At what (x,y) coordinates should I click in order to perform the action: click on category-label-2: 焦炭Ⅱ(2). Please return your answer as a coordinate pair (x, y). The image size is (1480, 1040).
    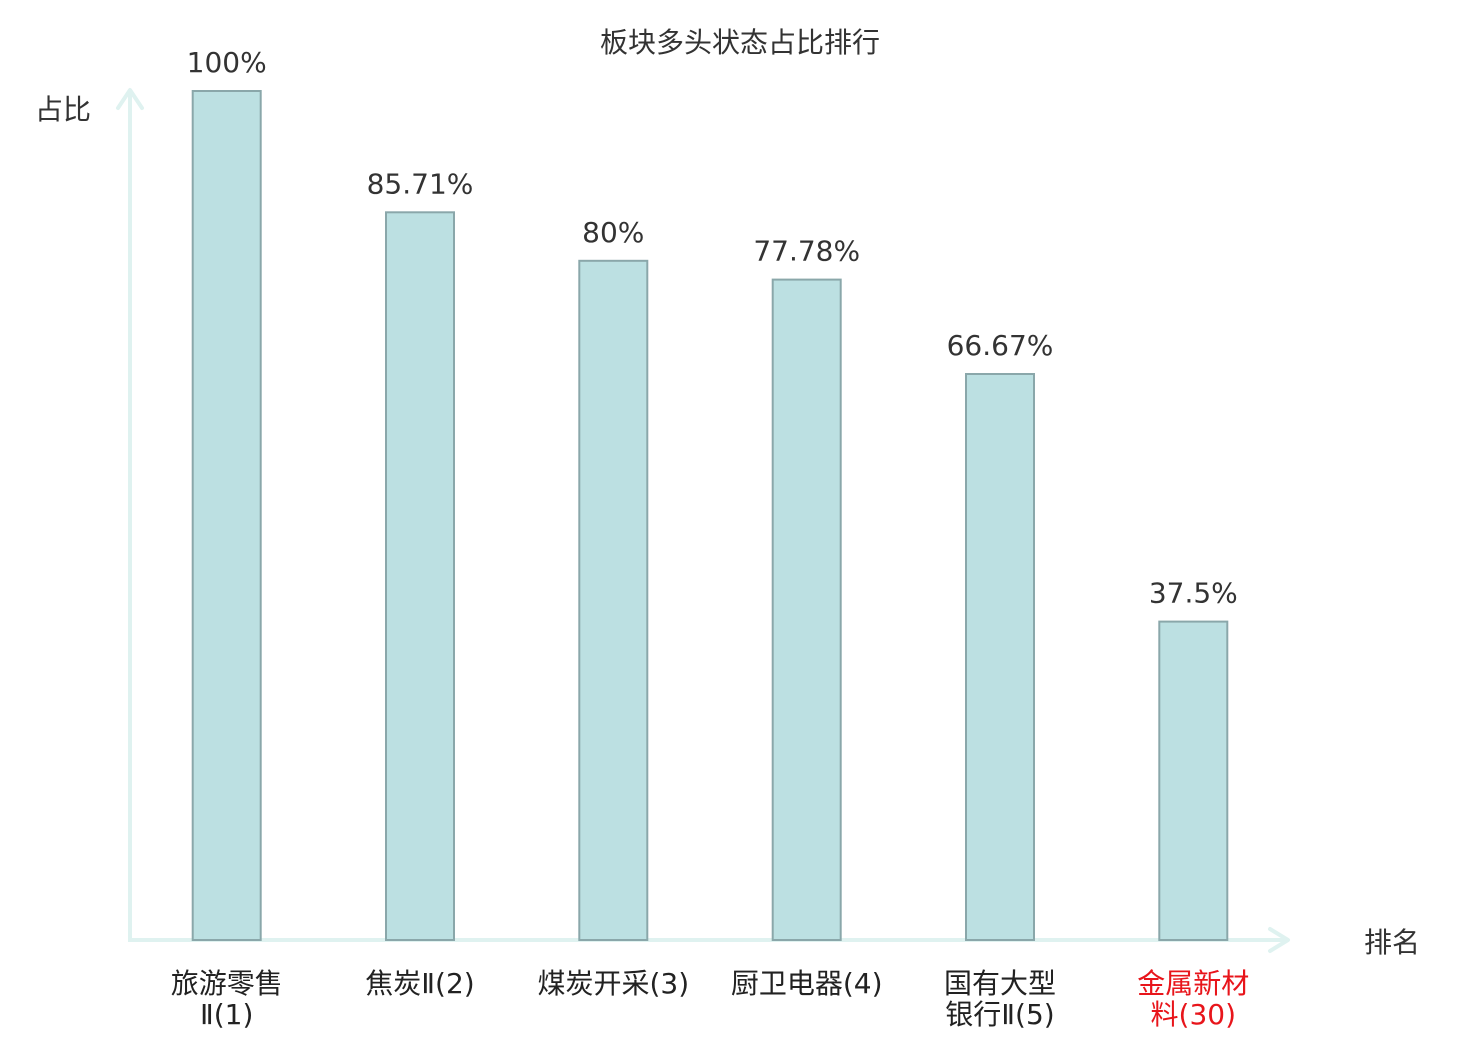
    Looking at the image, I should click on (419, 983).